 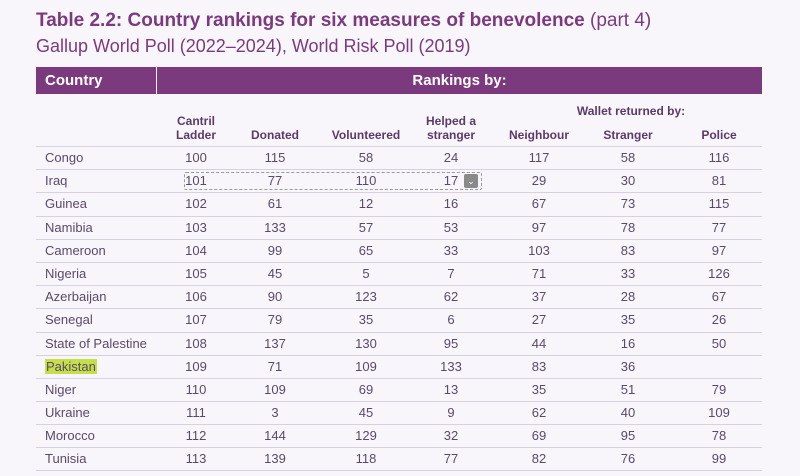 I want to click on rank-cell: 73, so click(x=628, y=204).